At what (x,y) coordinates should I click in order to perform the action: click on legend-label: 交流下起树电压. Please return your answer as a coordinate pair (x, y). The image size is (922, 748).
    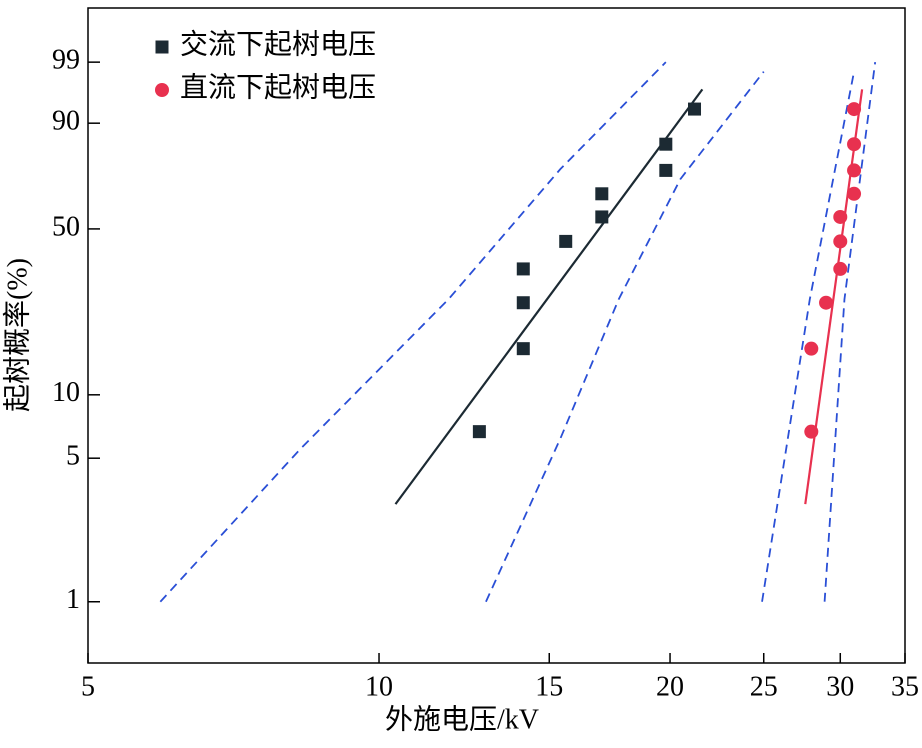
    Looking at the image, I should click on (278, 44).